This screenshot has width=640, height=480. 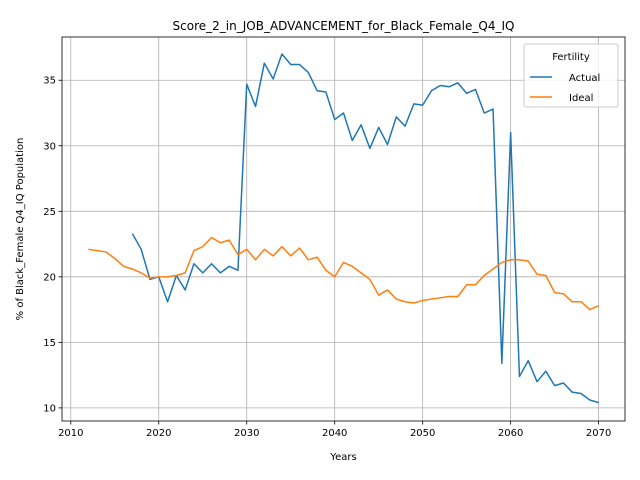 What do you see at coordinates (581, 98) in the screenshot?
I see `legend-label-ideal: Ideal` at bounding box center [581, 98].